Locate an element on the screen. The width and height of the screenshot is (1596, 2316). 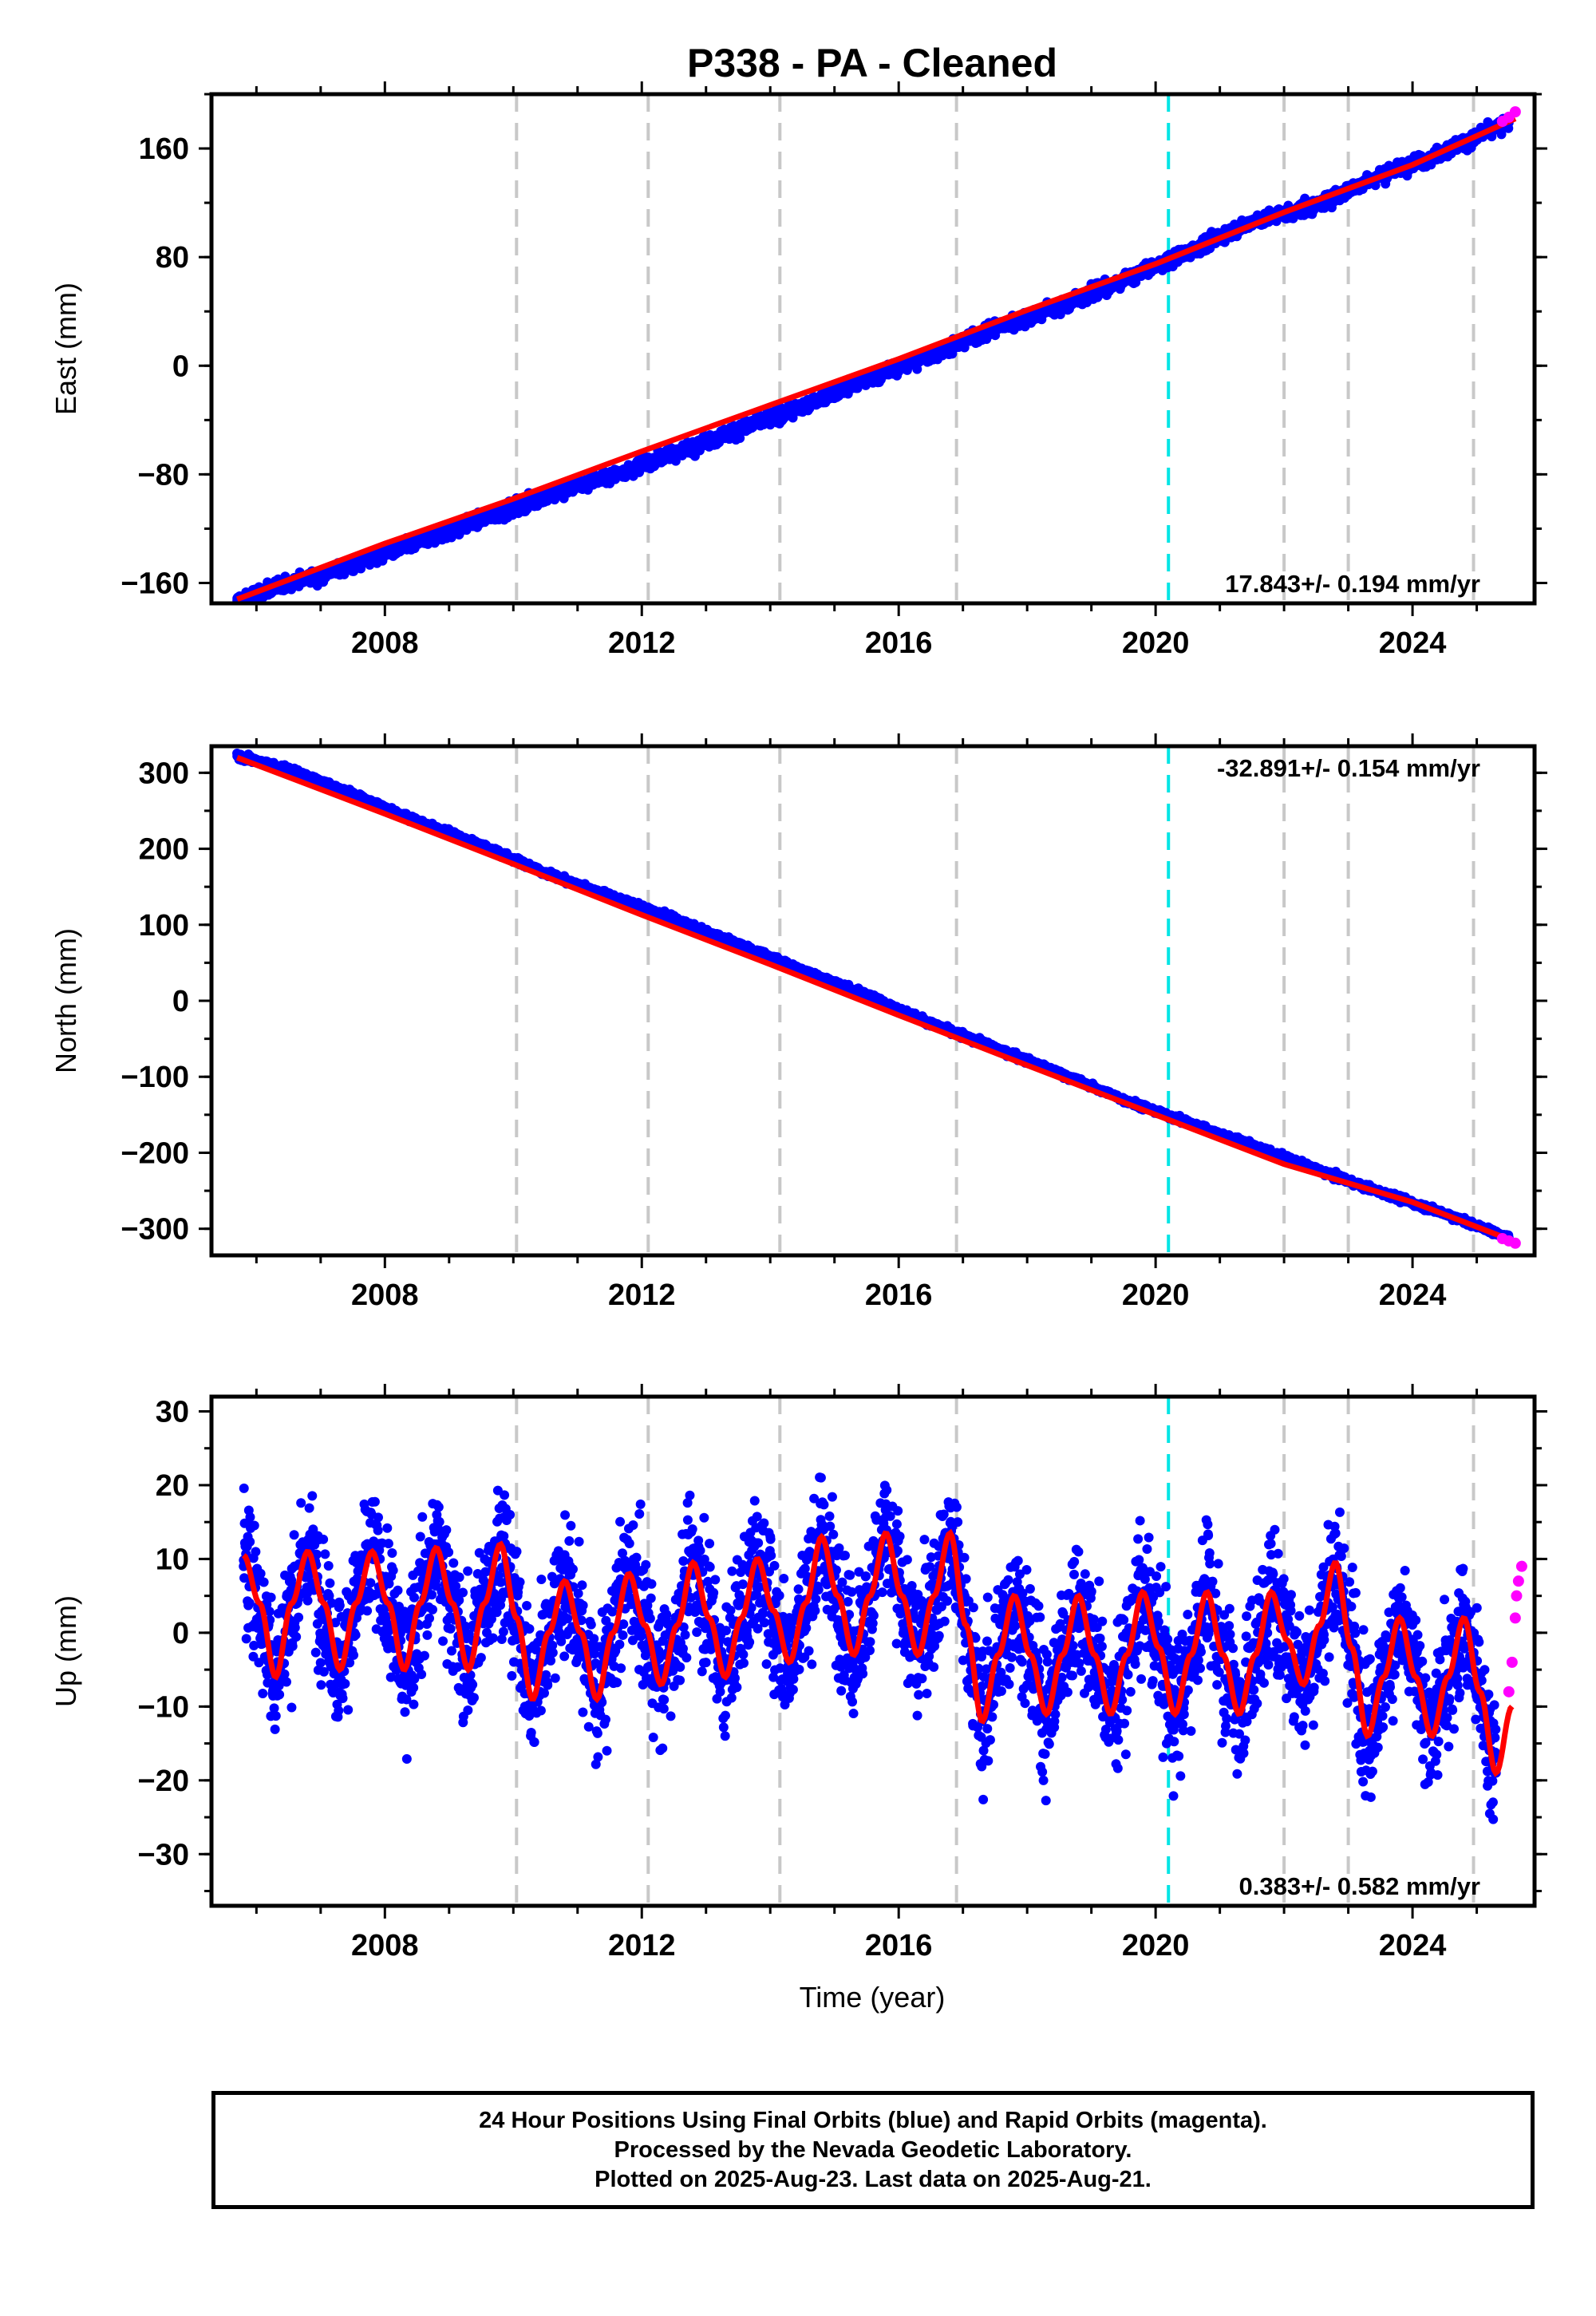
rapid-orbit-point is located at coordinates (1515, 112).